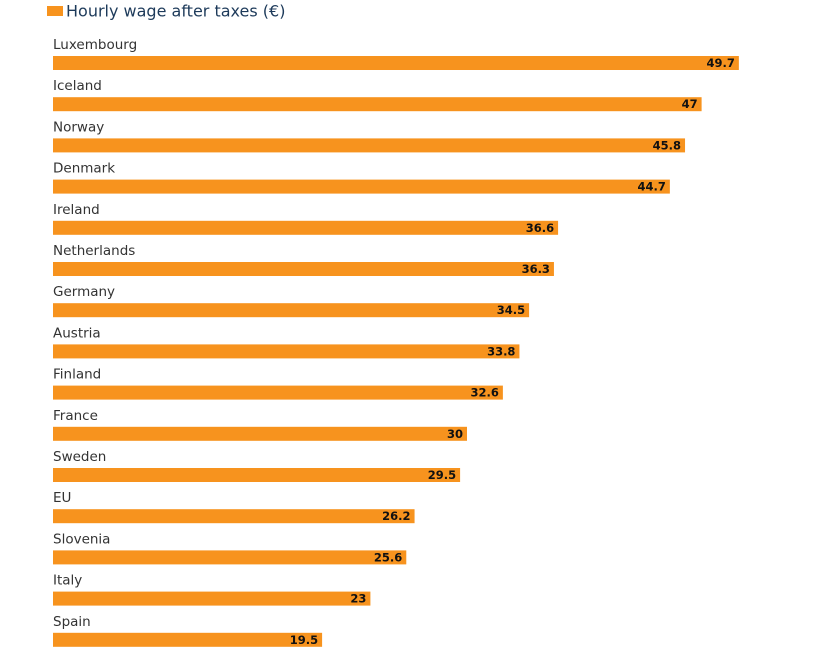 This screenshot has height=660, width=837. I want to click on category-label: Austria, so click(77, 333).